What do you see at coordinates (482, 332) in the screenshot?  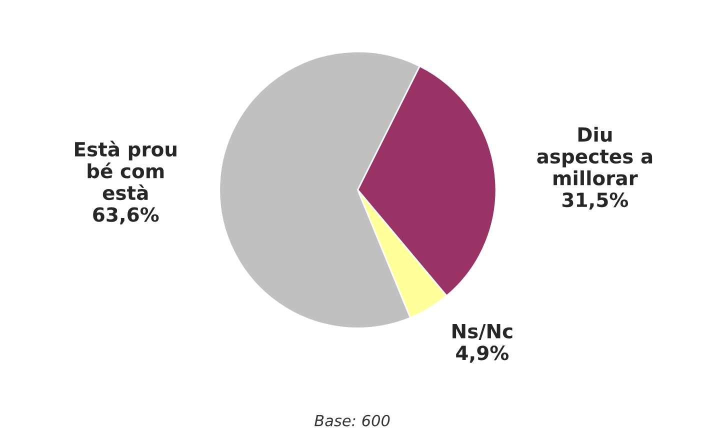 I see `slice-label: Ns/Nc` at bounding box center [482, 332].